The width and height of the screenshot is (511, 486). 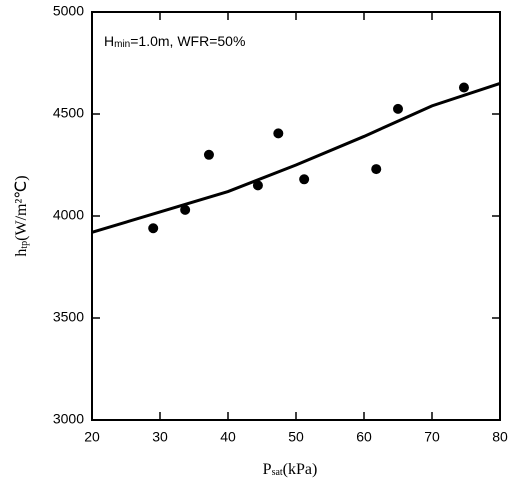 I want to click on y-label-rest: (W/m²℃), so click(x=21, y=207).